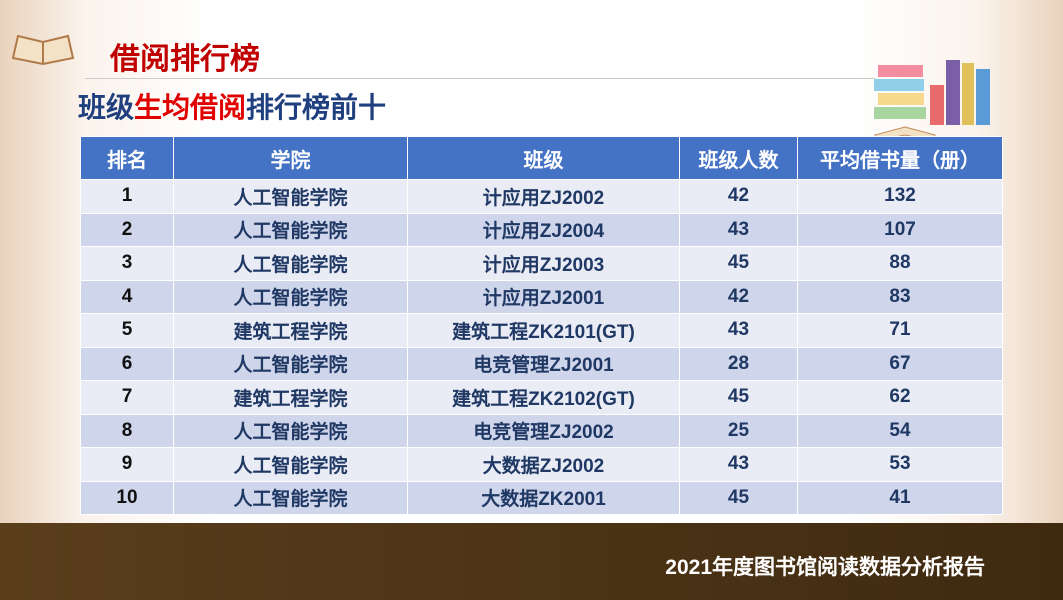 The image size is (1063, 600). What do you see at coordinates (900, 330) in the screenshot?
I see `table-cell: 71` at bounding box center [900, 330].